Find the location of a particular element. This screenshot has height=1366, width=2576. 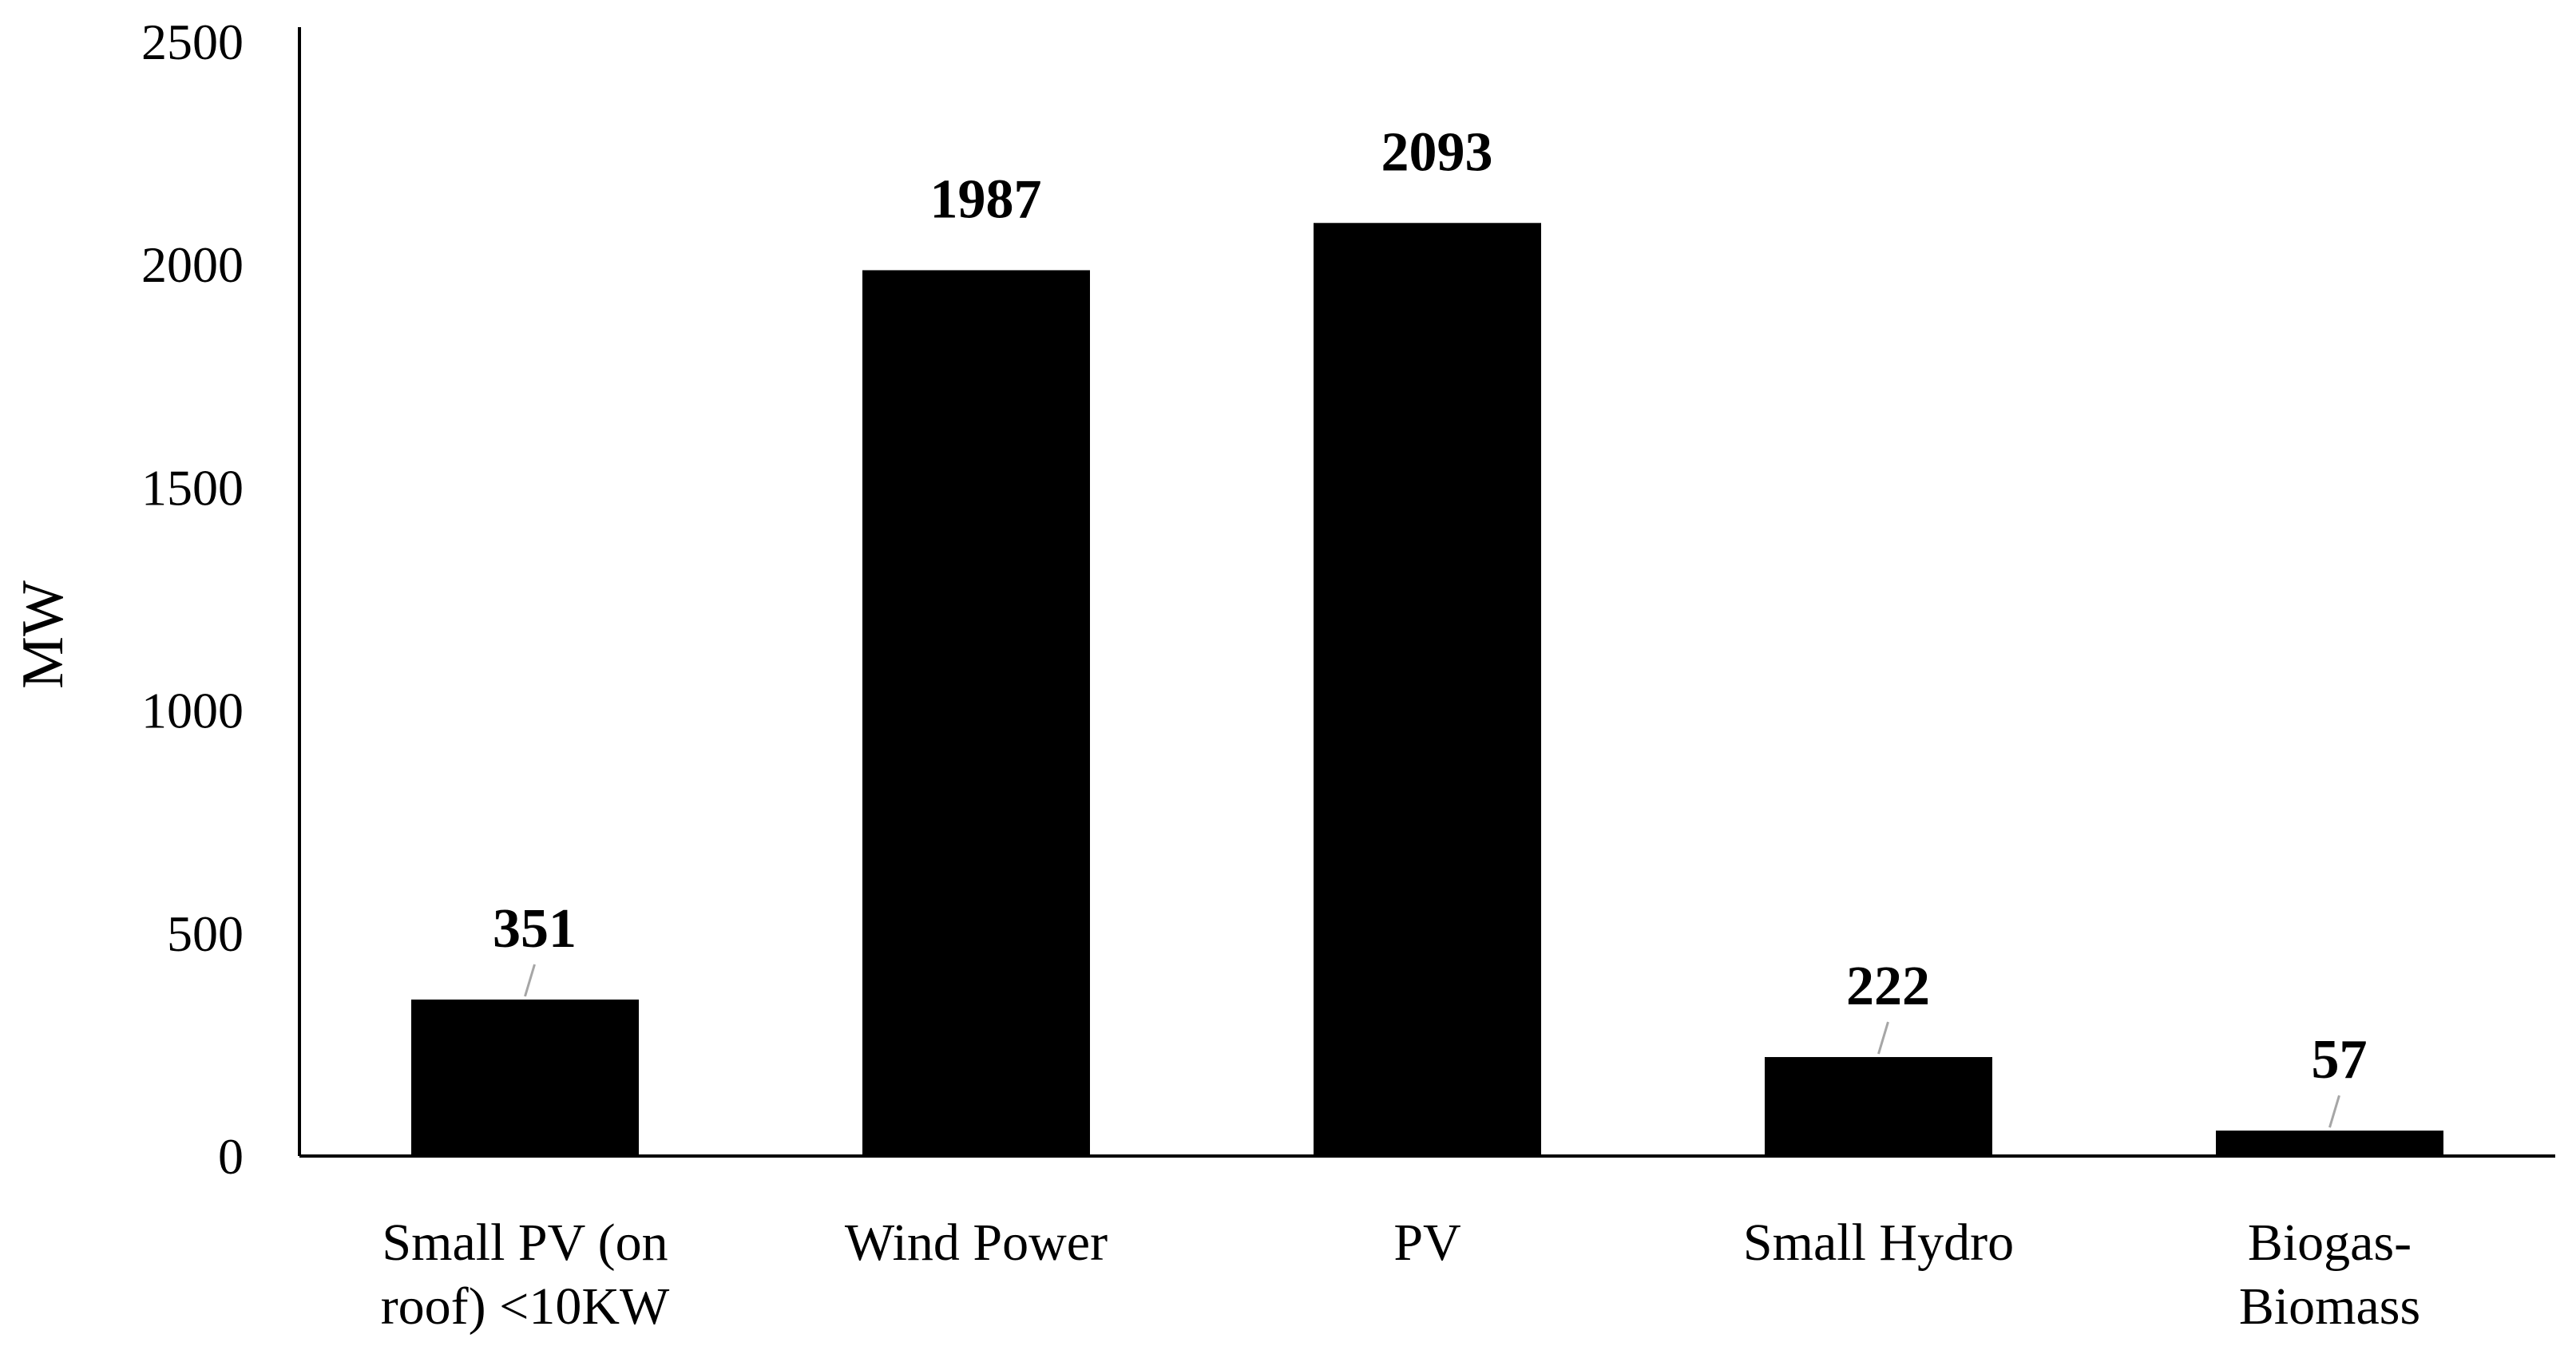

x-tick-label-line: Biomass is located at coordinates (2329, 1306).